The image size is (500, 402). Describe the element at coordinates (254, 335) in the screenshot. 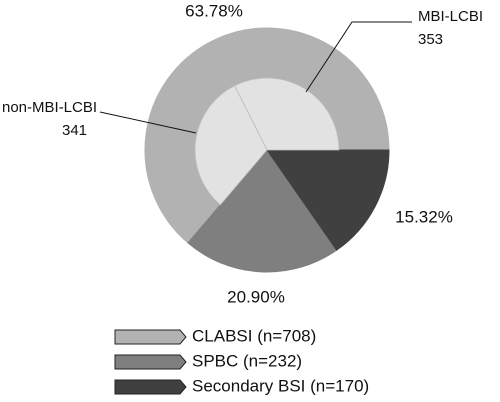

I see `legend-label: CLABSI (n=708)` at that location.